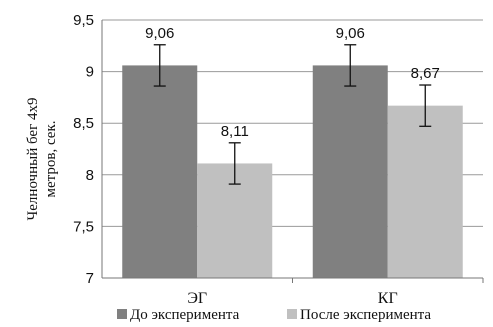 This screenshot has width=493, height=327. I want to click on y-axis-title-line-1: метров, сек., so click(51, 158).